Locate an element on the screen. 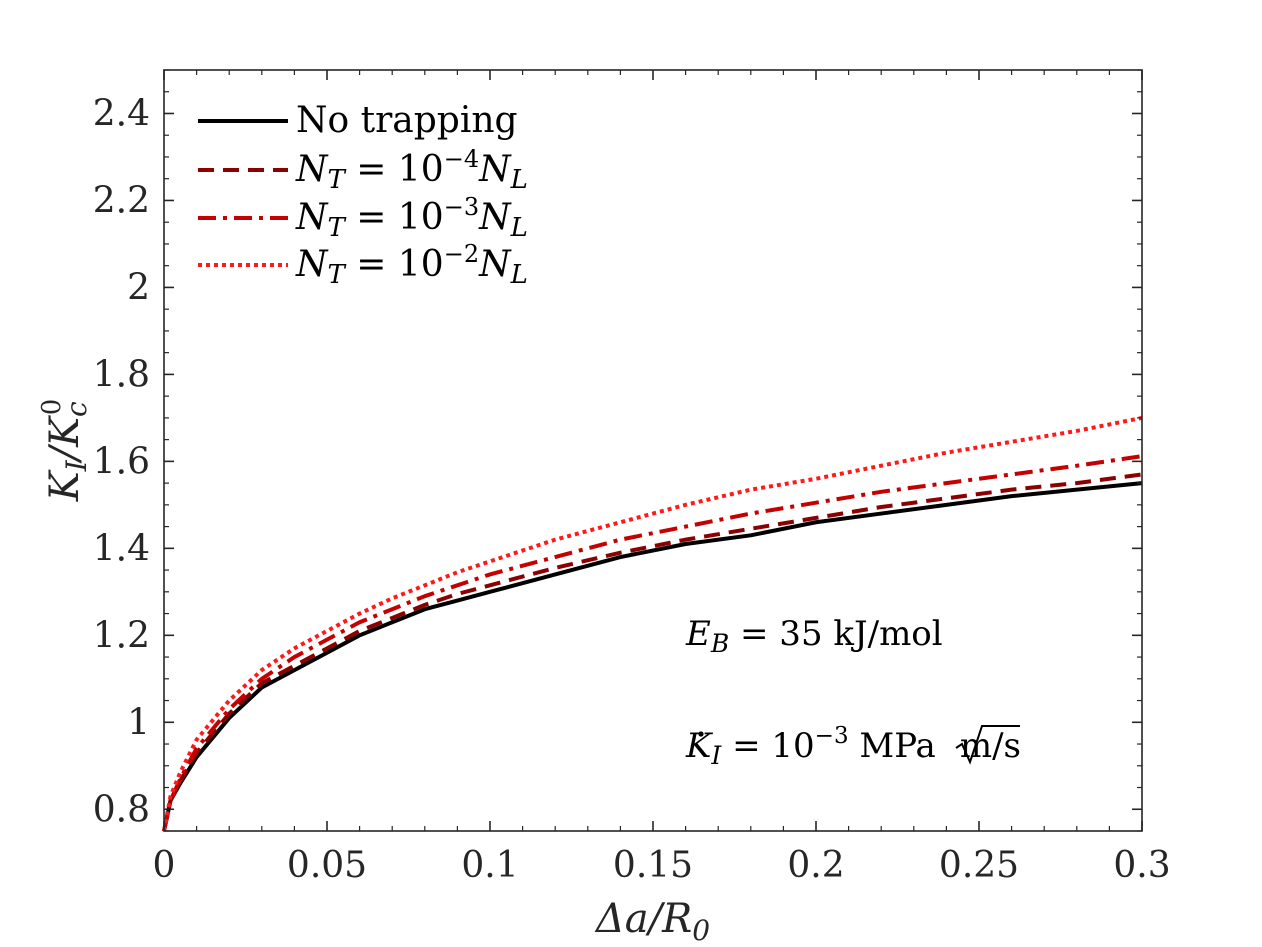 This screenshot has width=1262, height=947. legend-2-tailsub: L is located at coordinates (519, 180).